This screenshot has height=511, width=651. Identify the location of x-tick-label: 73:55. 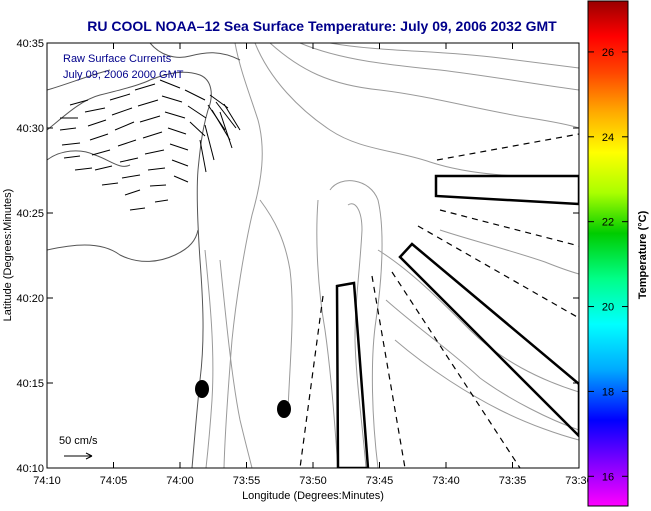
(247, 481).